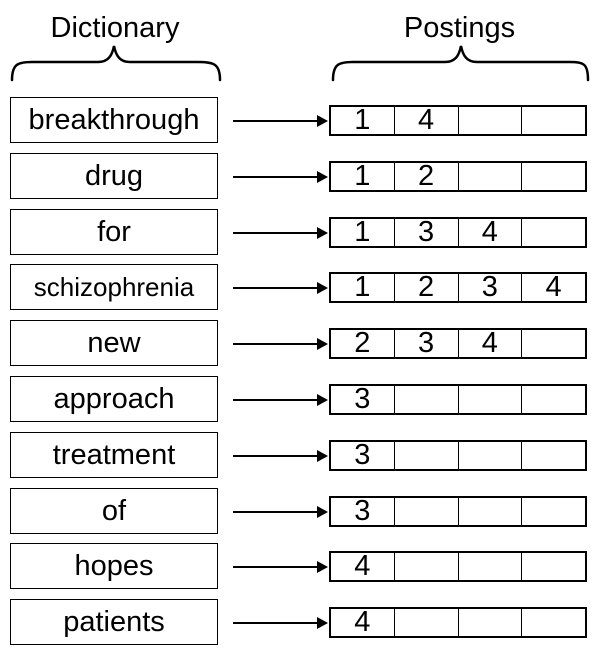 This screenshot has width=601, height=662. I want to click on dictionary-term: for, so click(114, 232).